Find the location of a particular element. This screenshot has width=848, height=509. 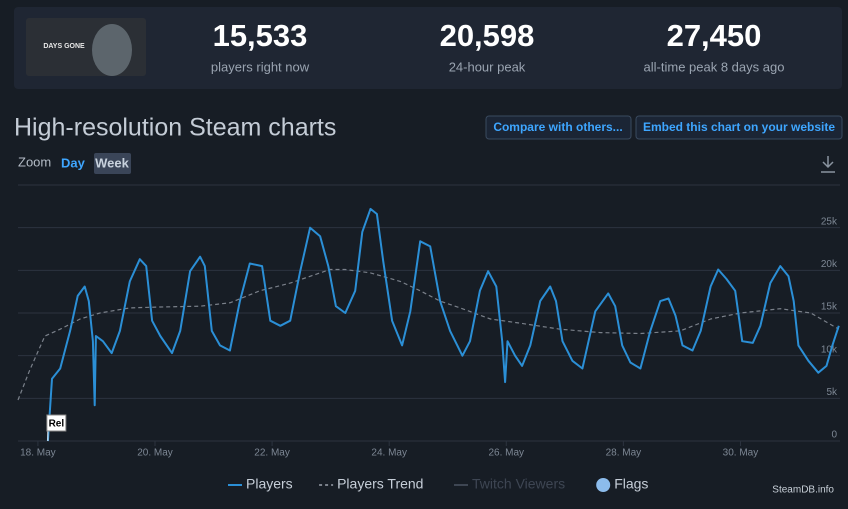

stat-value: 20,598 is located at coordinates (487, 35).